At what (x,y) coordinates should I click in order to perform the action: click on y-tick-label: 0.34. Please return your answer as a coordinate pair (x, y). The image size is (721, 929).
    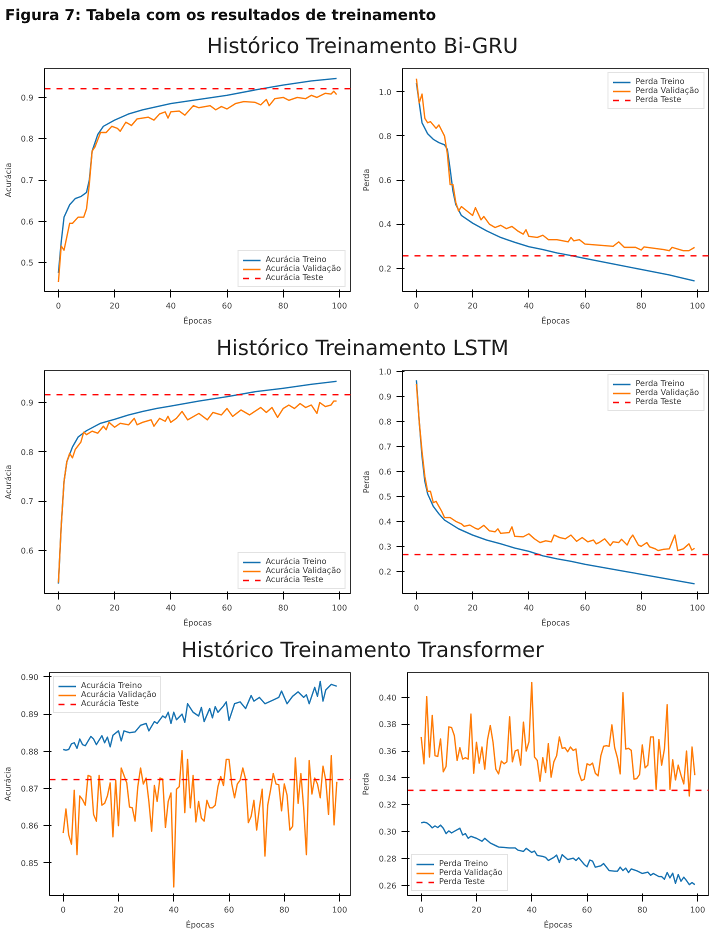
    Looking at the image, I should click on (387, 778).